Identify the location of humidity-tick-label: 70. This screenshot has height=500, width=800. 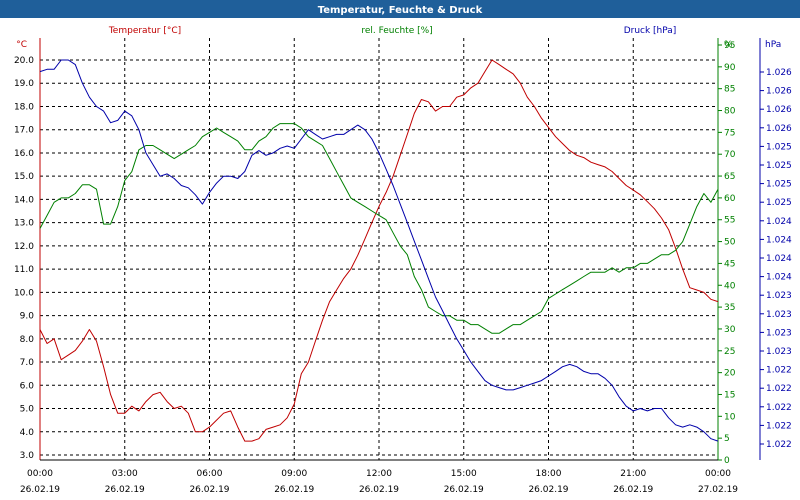
(730, 155).